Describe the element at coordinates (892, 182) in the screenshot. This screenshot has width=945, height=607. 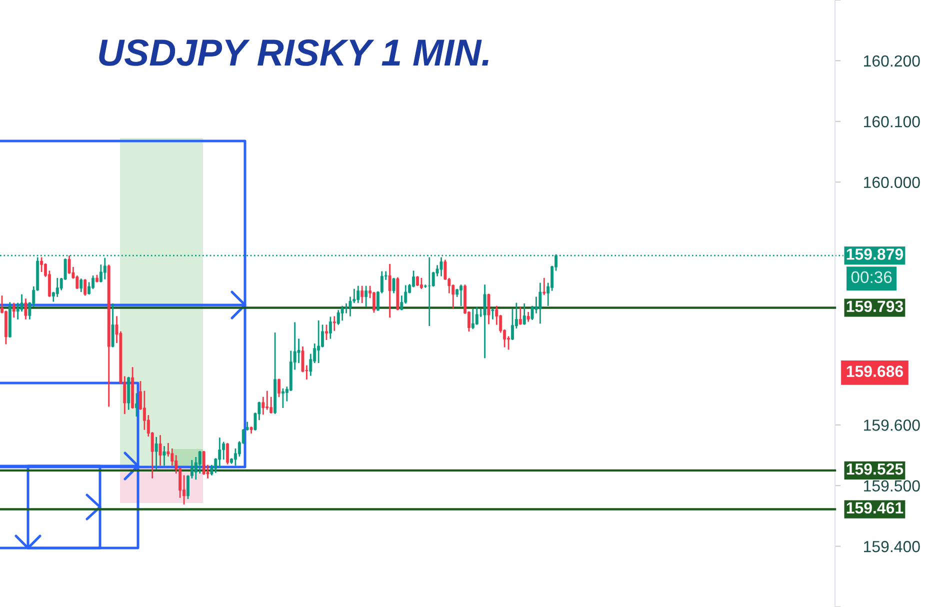
I see `y-tick-label: 160.000` at that location.